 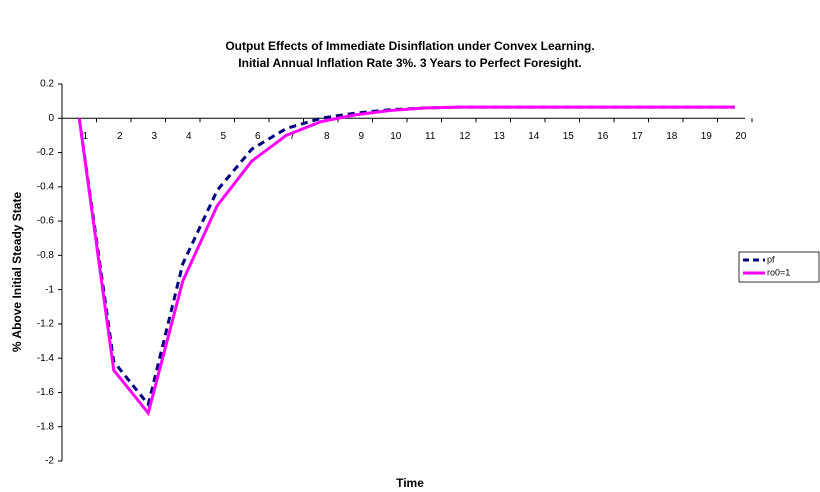 What do you see at coordinates (51, 118) in the screenshot?
I see `y-tick-label: 0` at bounding box center [51, 118].